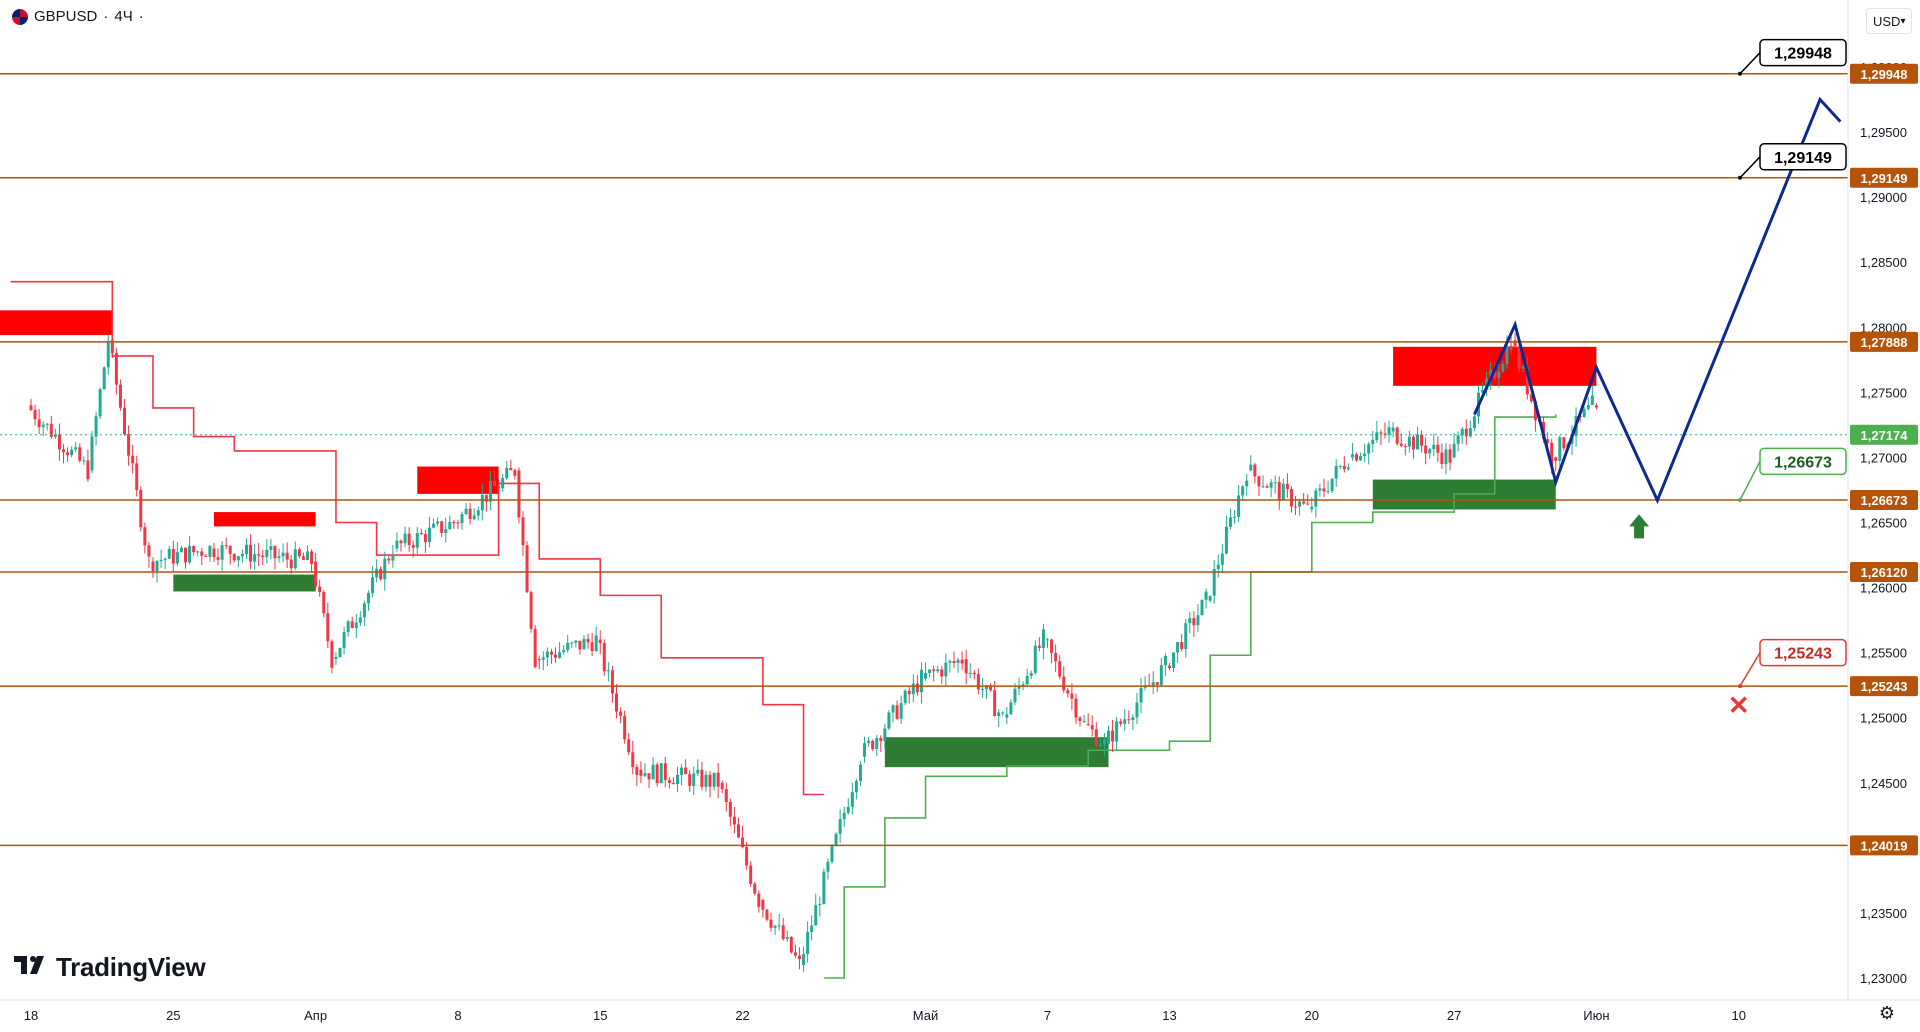  What do you see at coordinates (78, 16) in the screenshot?
I see `symbol-header: GBPUSD · 4Ч ·` at bounding box center [78, 16].